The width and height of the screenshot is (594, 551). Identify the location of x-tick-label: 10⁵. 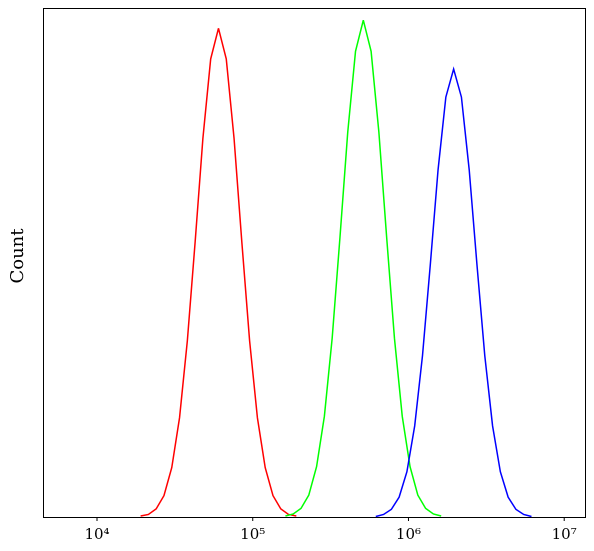
(252, 534).